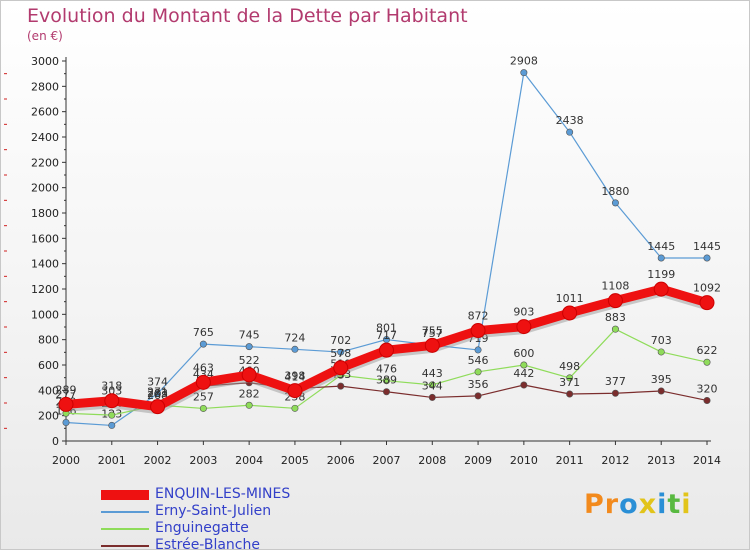  I want to click on x-tick-label: 2003, so click(203, 460).